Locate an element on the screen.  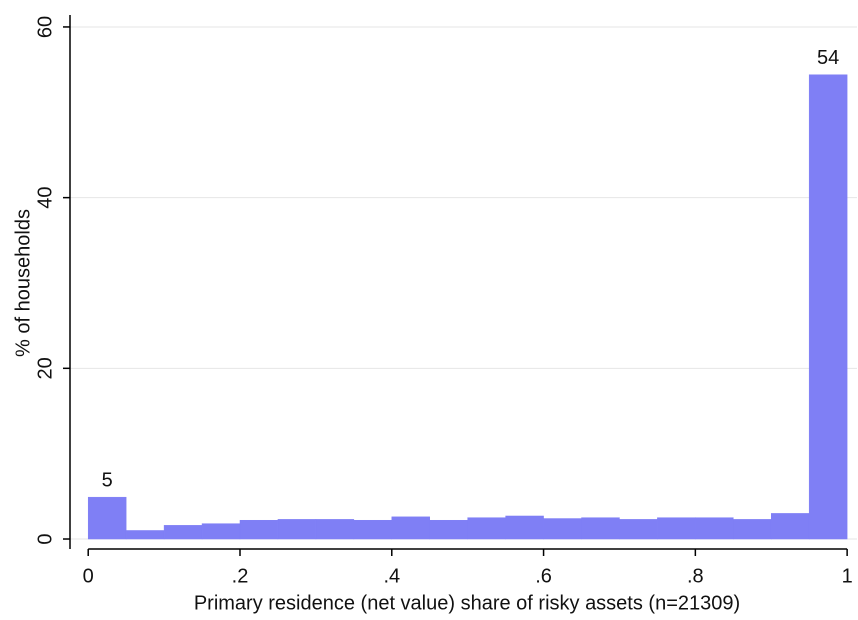
x-tick-label: 1 is located at coordinates (847, 576).